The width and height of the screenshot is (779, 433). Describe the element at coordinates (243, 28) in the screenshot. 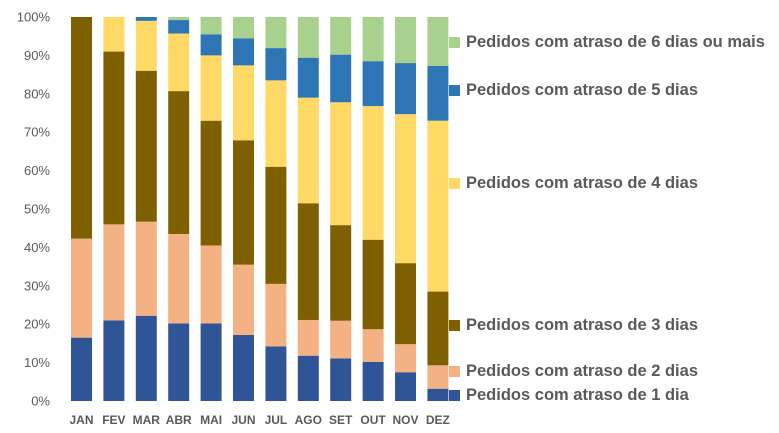

I see `bar-segment-jun-s6` at that location.